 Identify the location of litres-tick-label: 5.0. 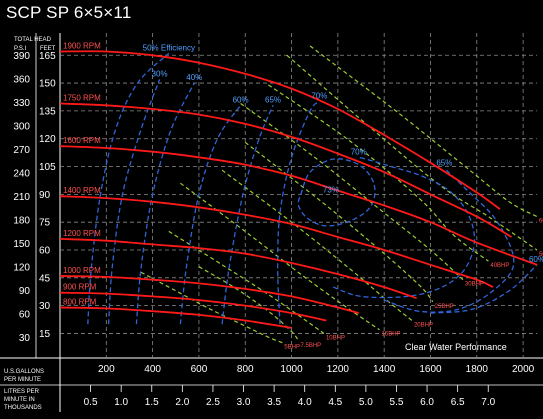
(366, 402).